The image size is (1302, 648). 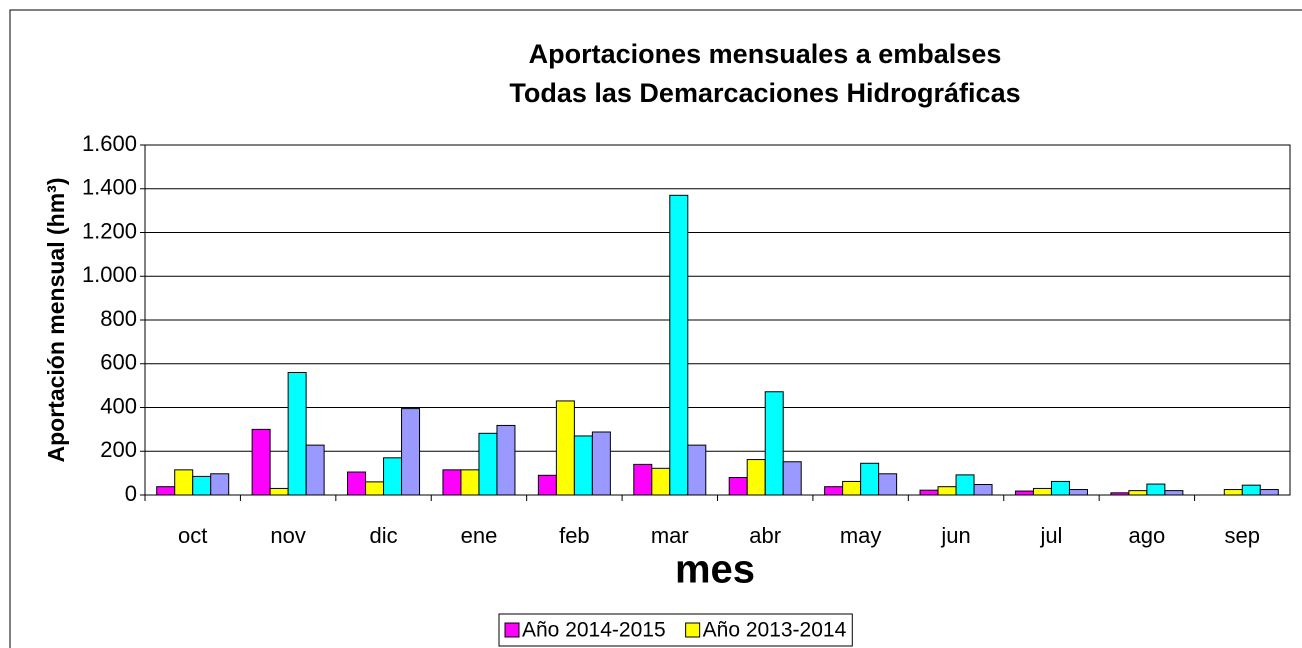 I want to click on legend-label: Año 2013-2014, so click(x=775, y=630).